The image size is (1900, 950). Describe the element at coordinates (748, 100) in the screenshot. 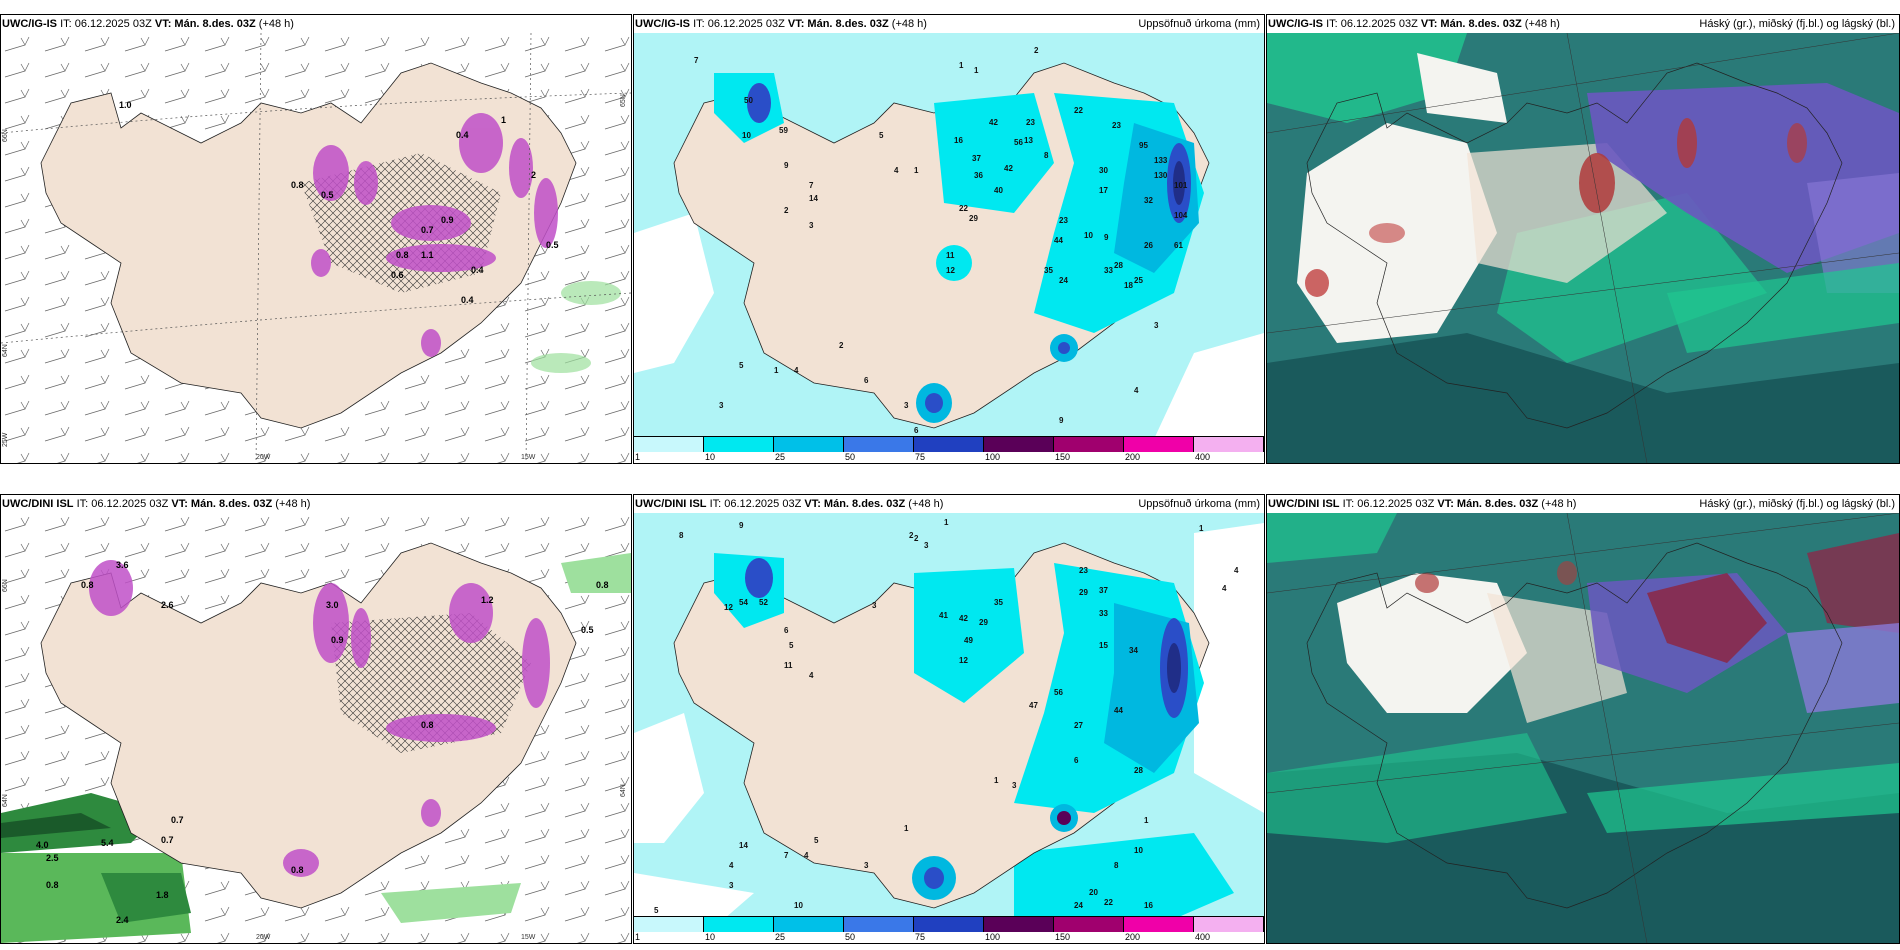

I see `value-label: 50` at that location.